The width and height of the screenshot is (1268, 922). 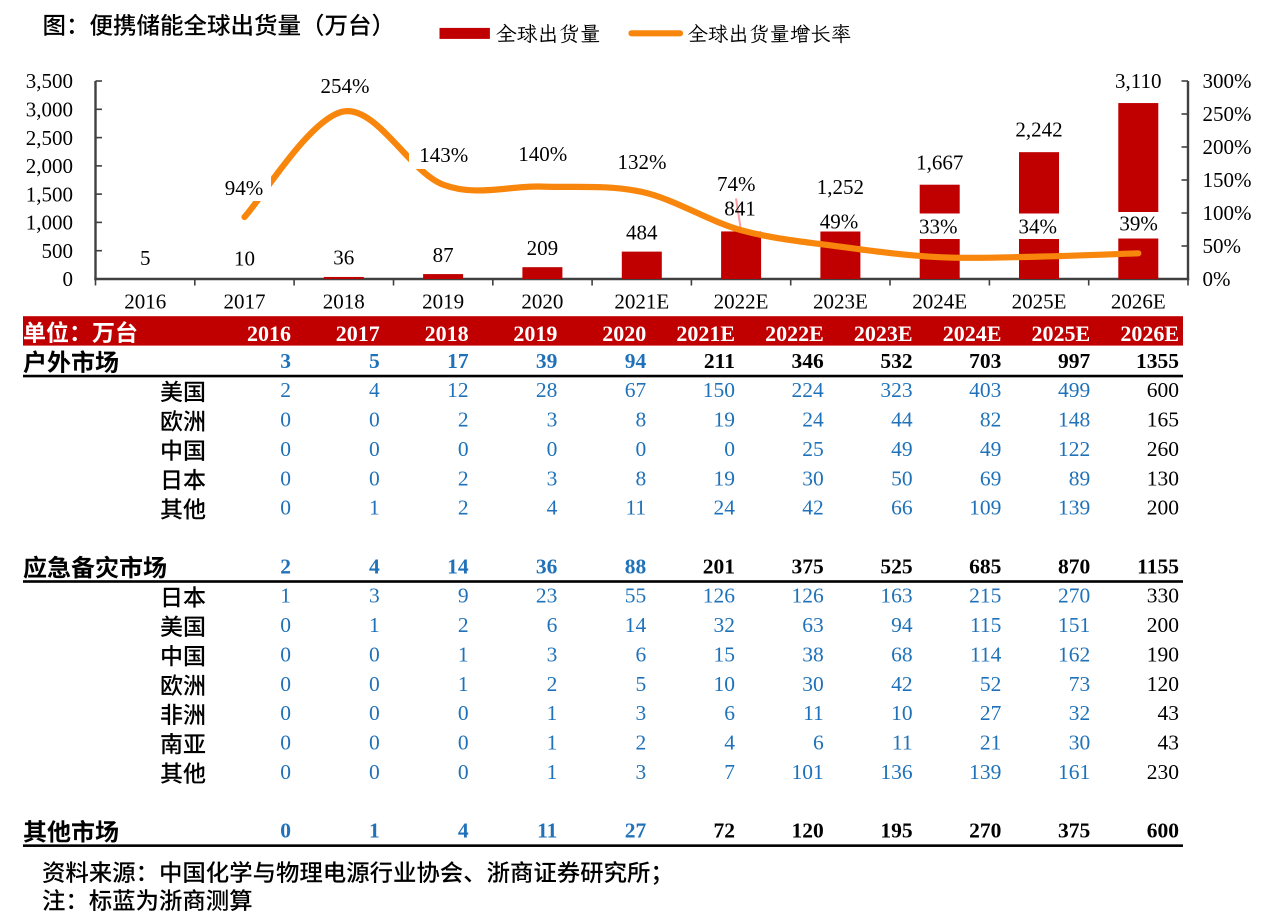 I want to click on svg-text: 375, so click(x=1074, y=831).